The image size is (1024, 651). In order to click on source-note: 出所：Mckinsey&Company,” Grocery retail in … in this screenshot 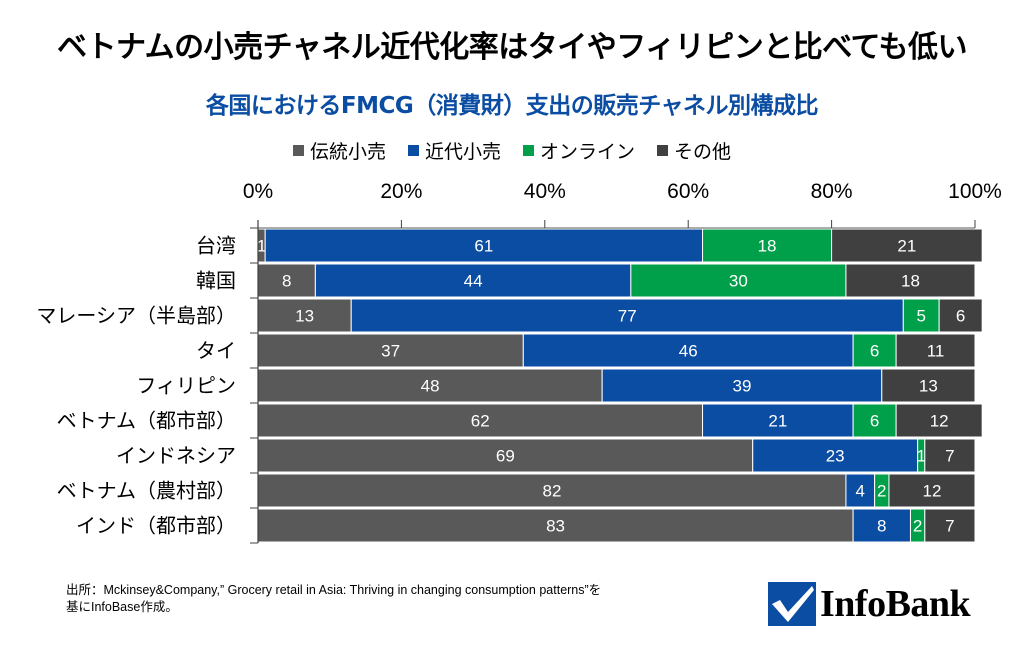, I will do `click(333, 599)`.